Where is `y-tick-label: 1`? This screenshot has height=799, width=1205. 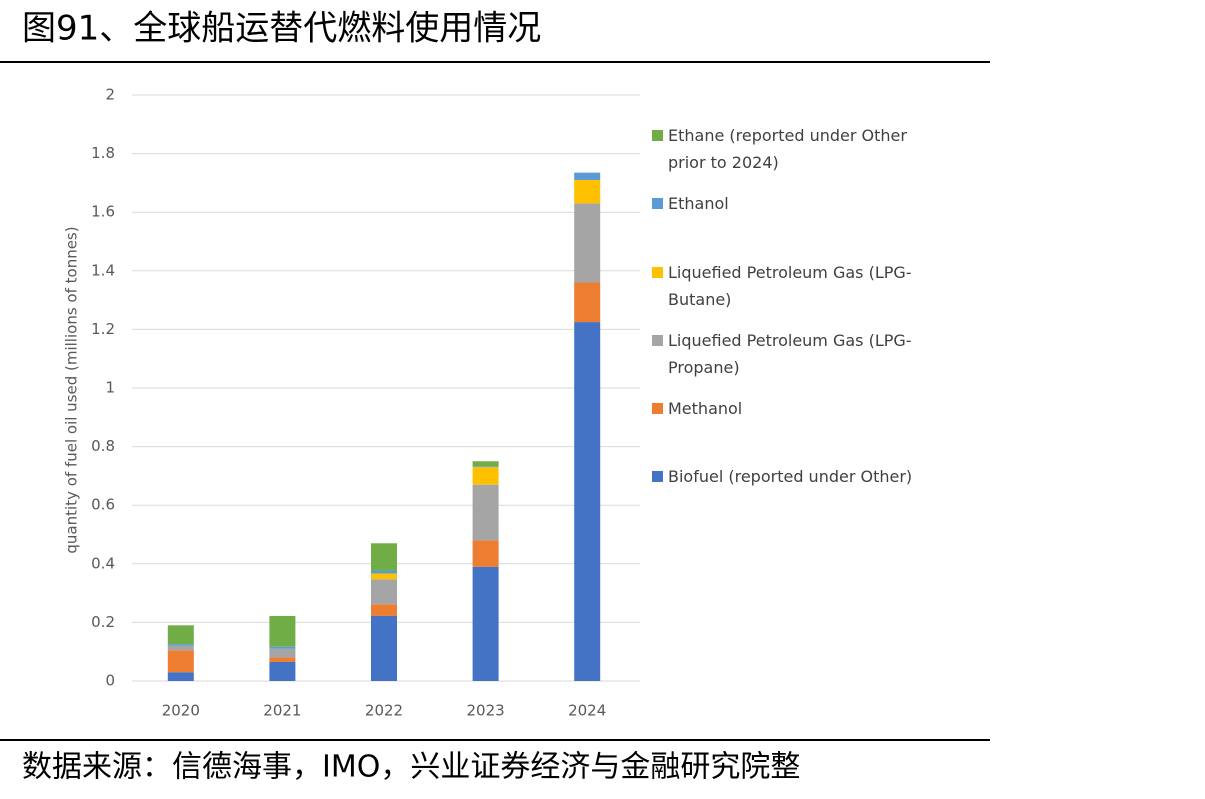 y-tick-label: 1 is located at coordinates (110, 388).